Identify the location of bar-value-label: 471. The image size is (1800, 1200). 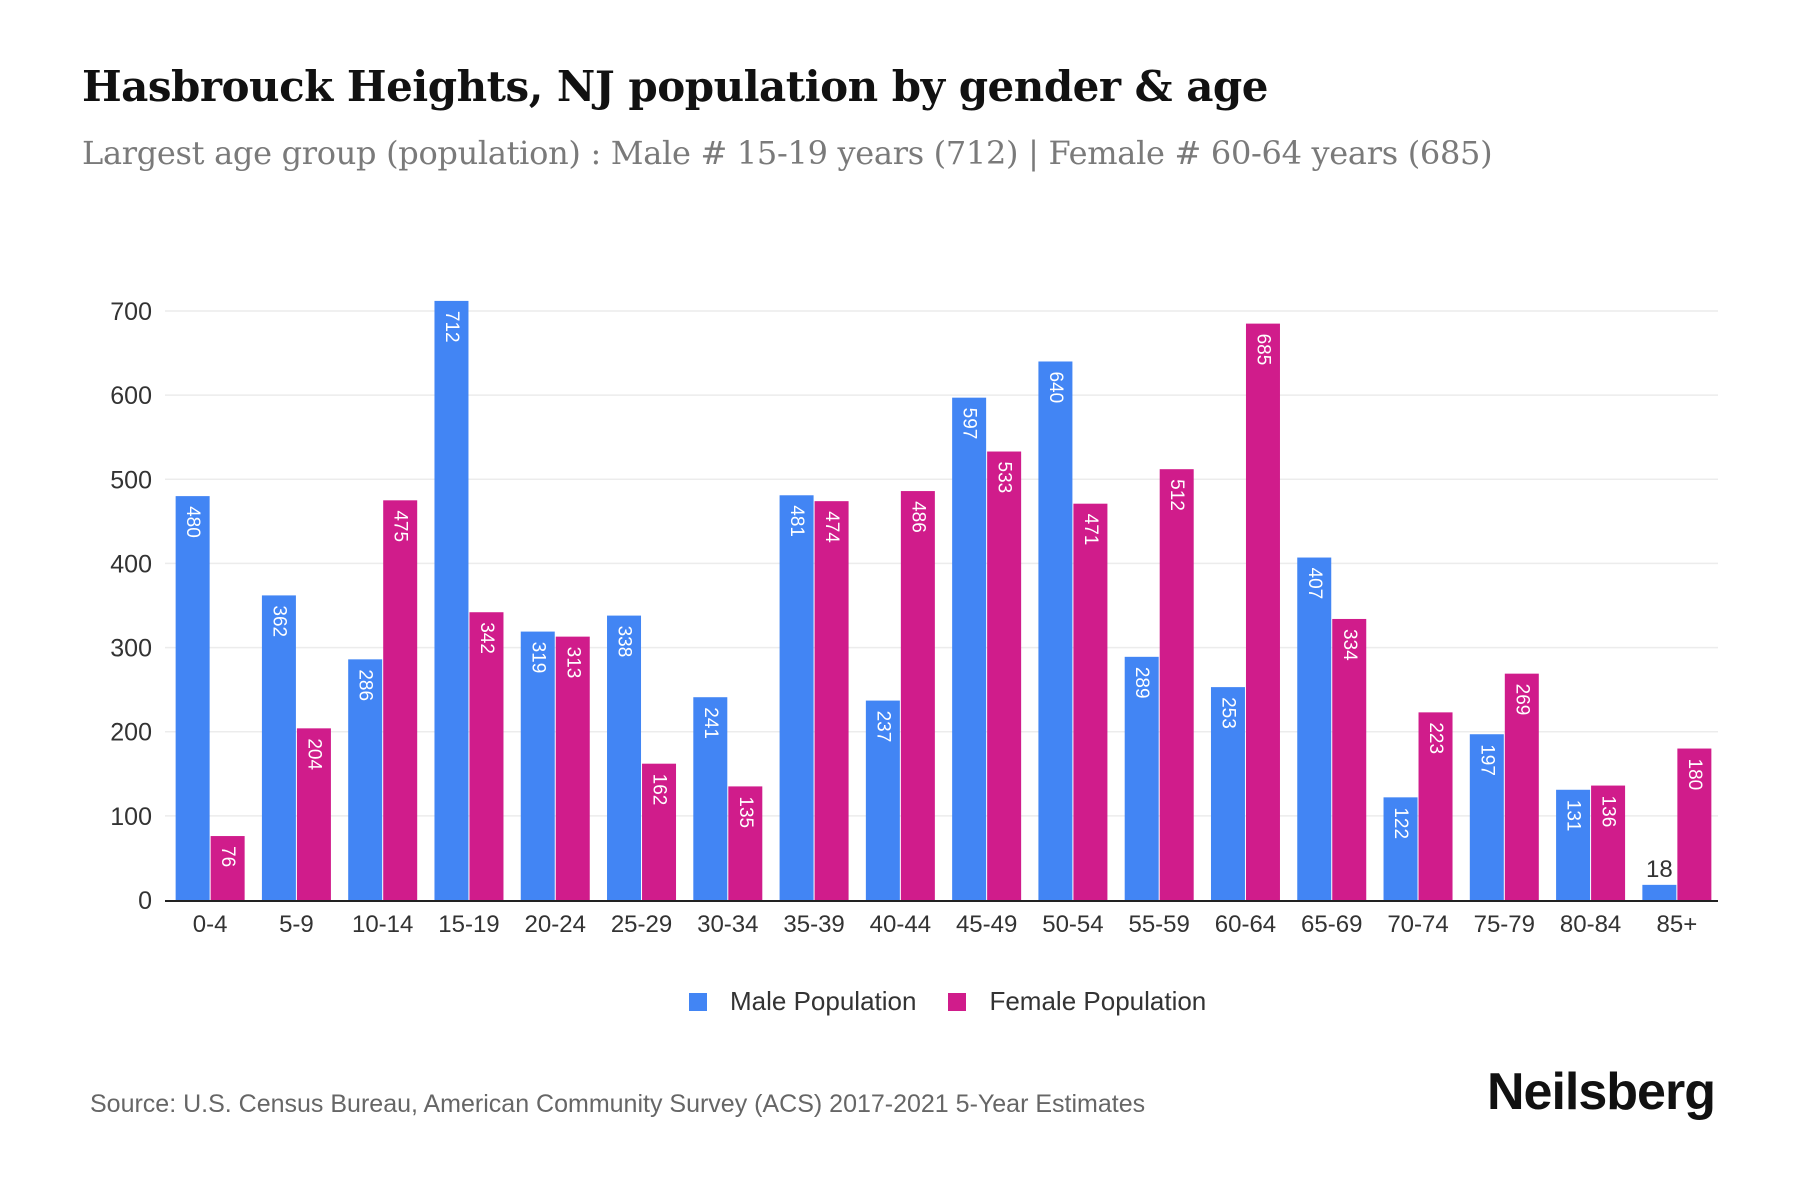
(1090, 530).